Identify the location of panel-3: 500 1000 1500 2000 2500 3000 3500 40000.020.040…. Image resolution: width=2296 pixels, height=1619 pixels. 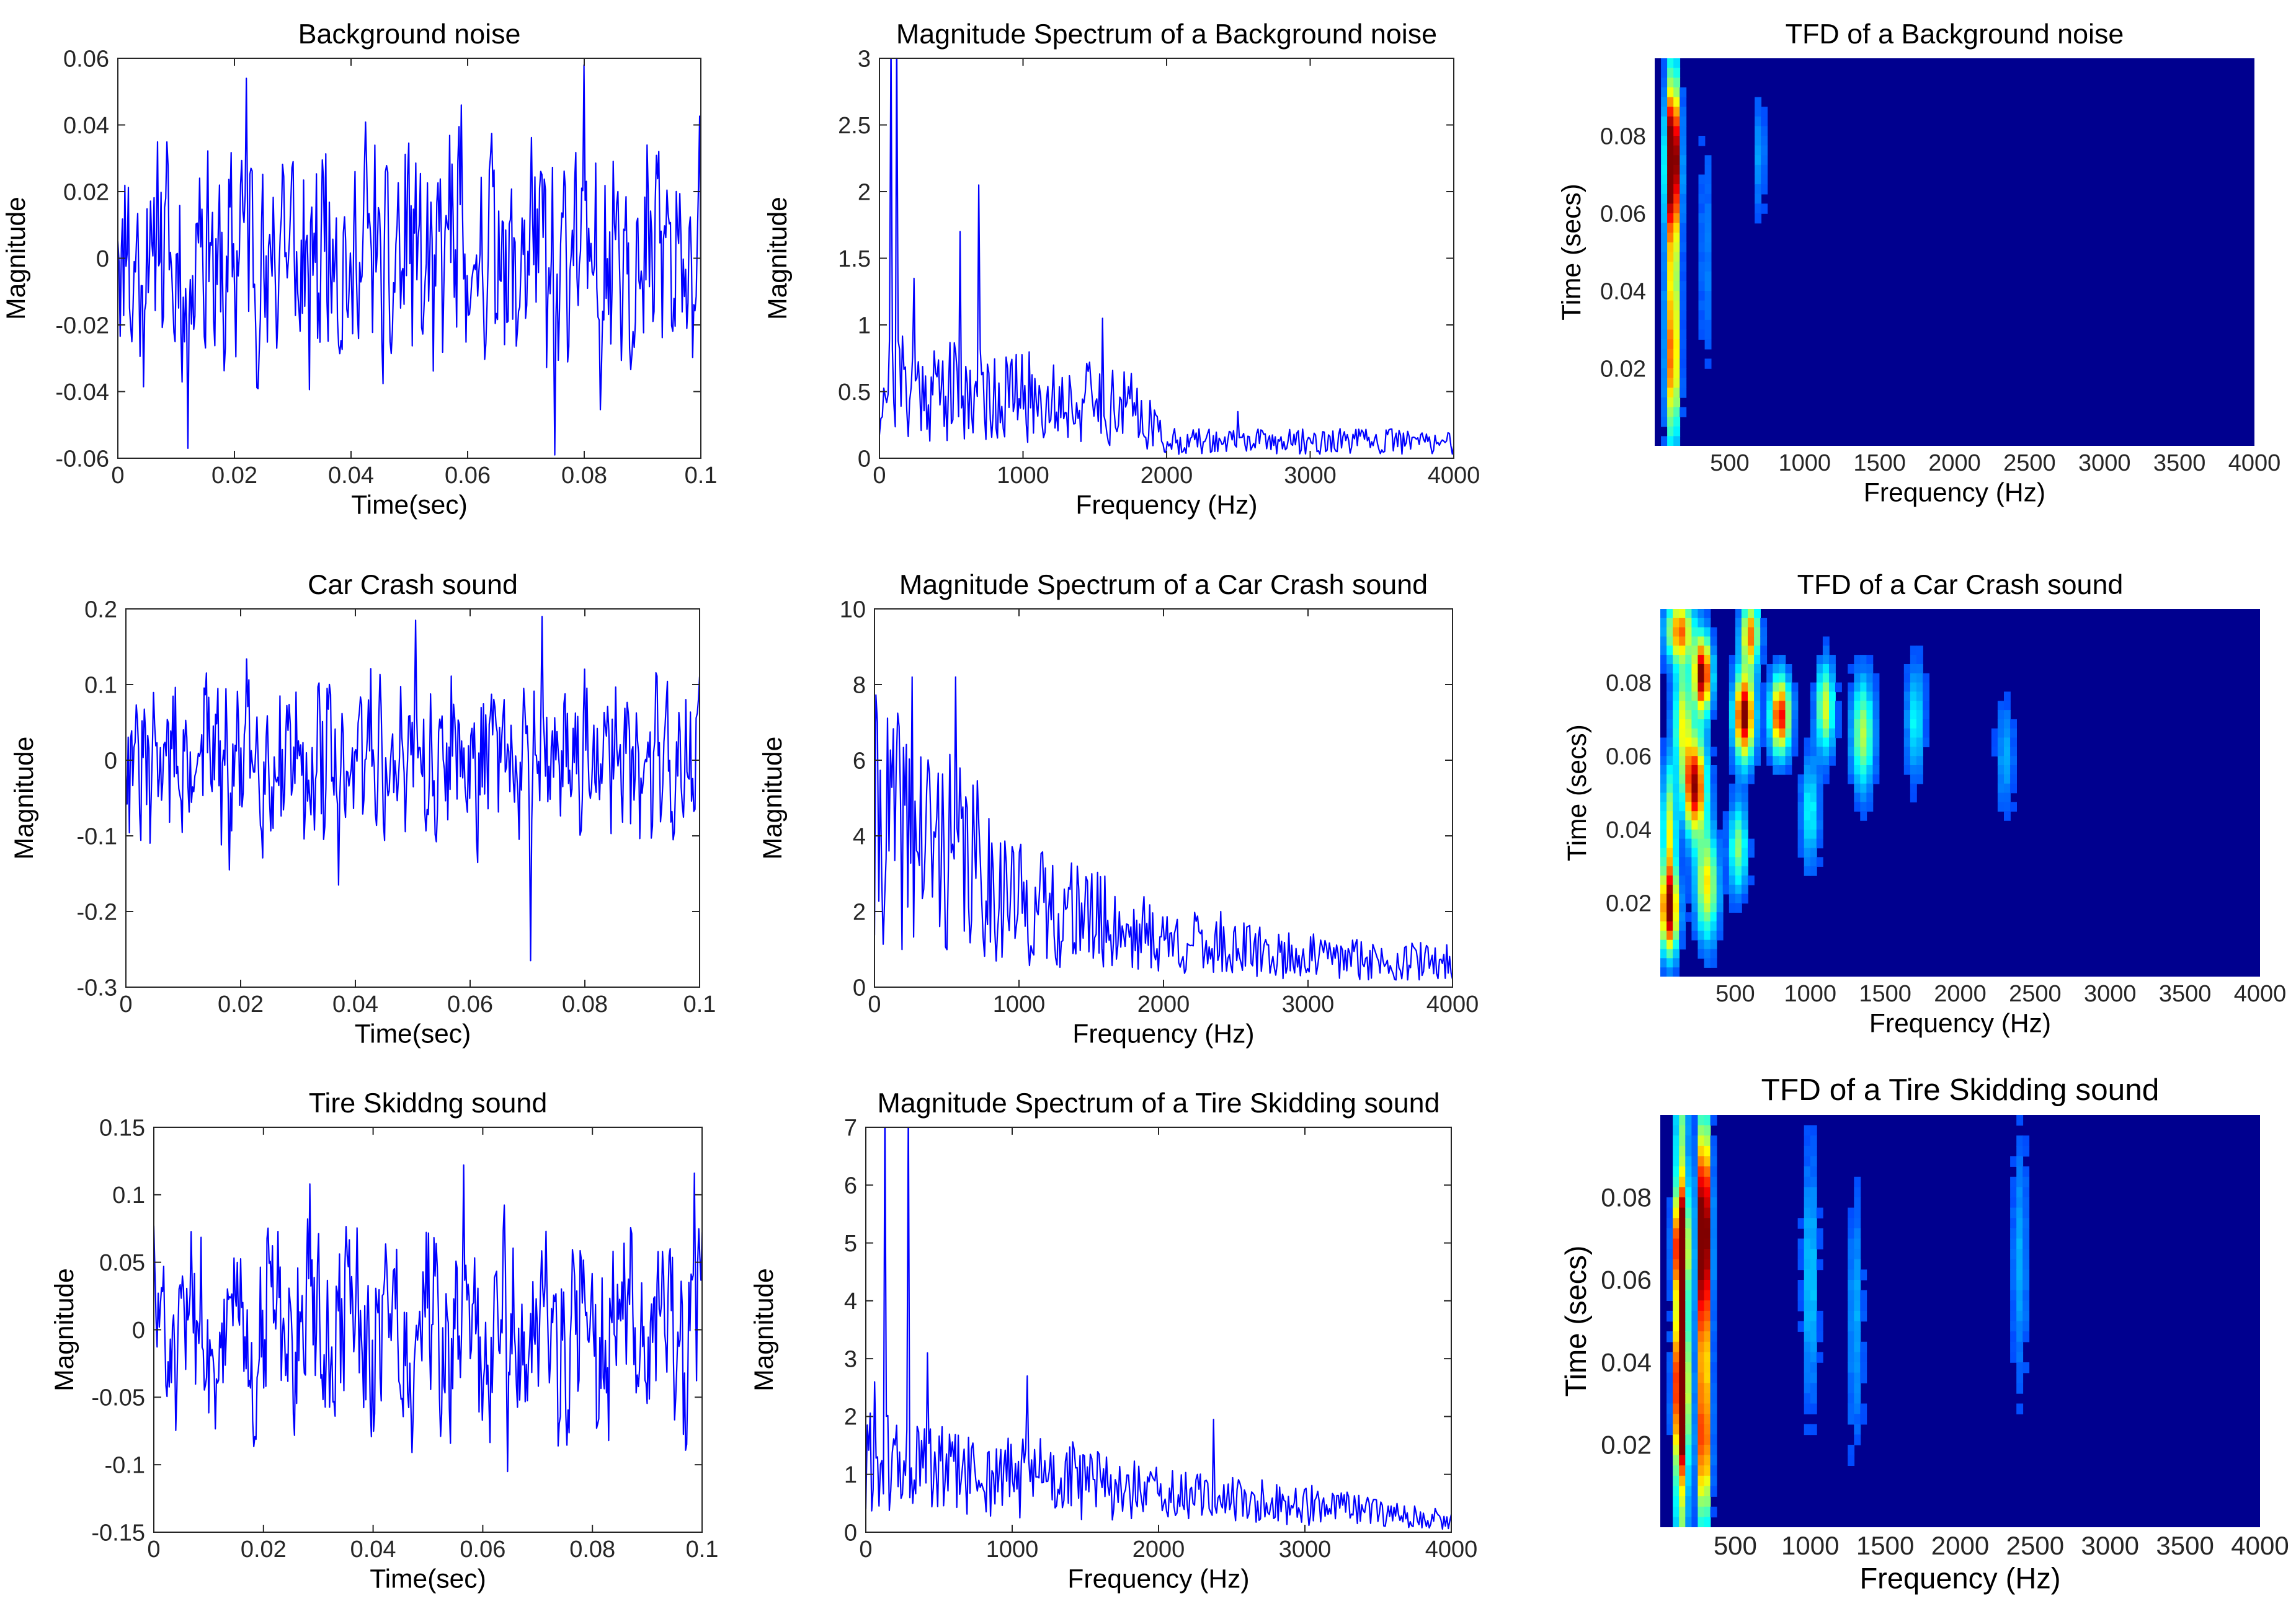
(1918, 262).